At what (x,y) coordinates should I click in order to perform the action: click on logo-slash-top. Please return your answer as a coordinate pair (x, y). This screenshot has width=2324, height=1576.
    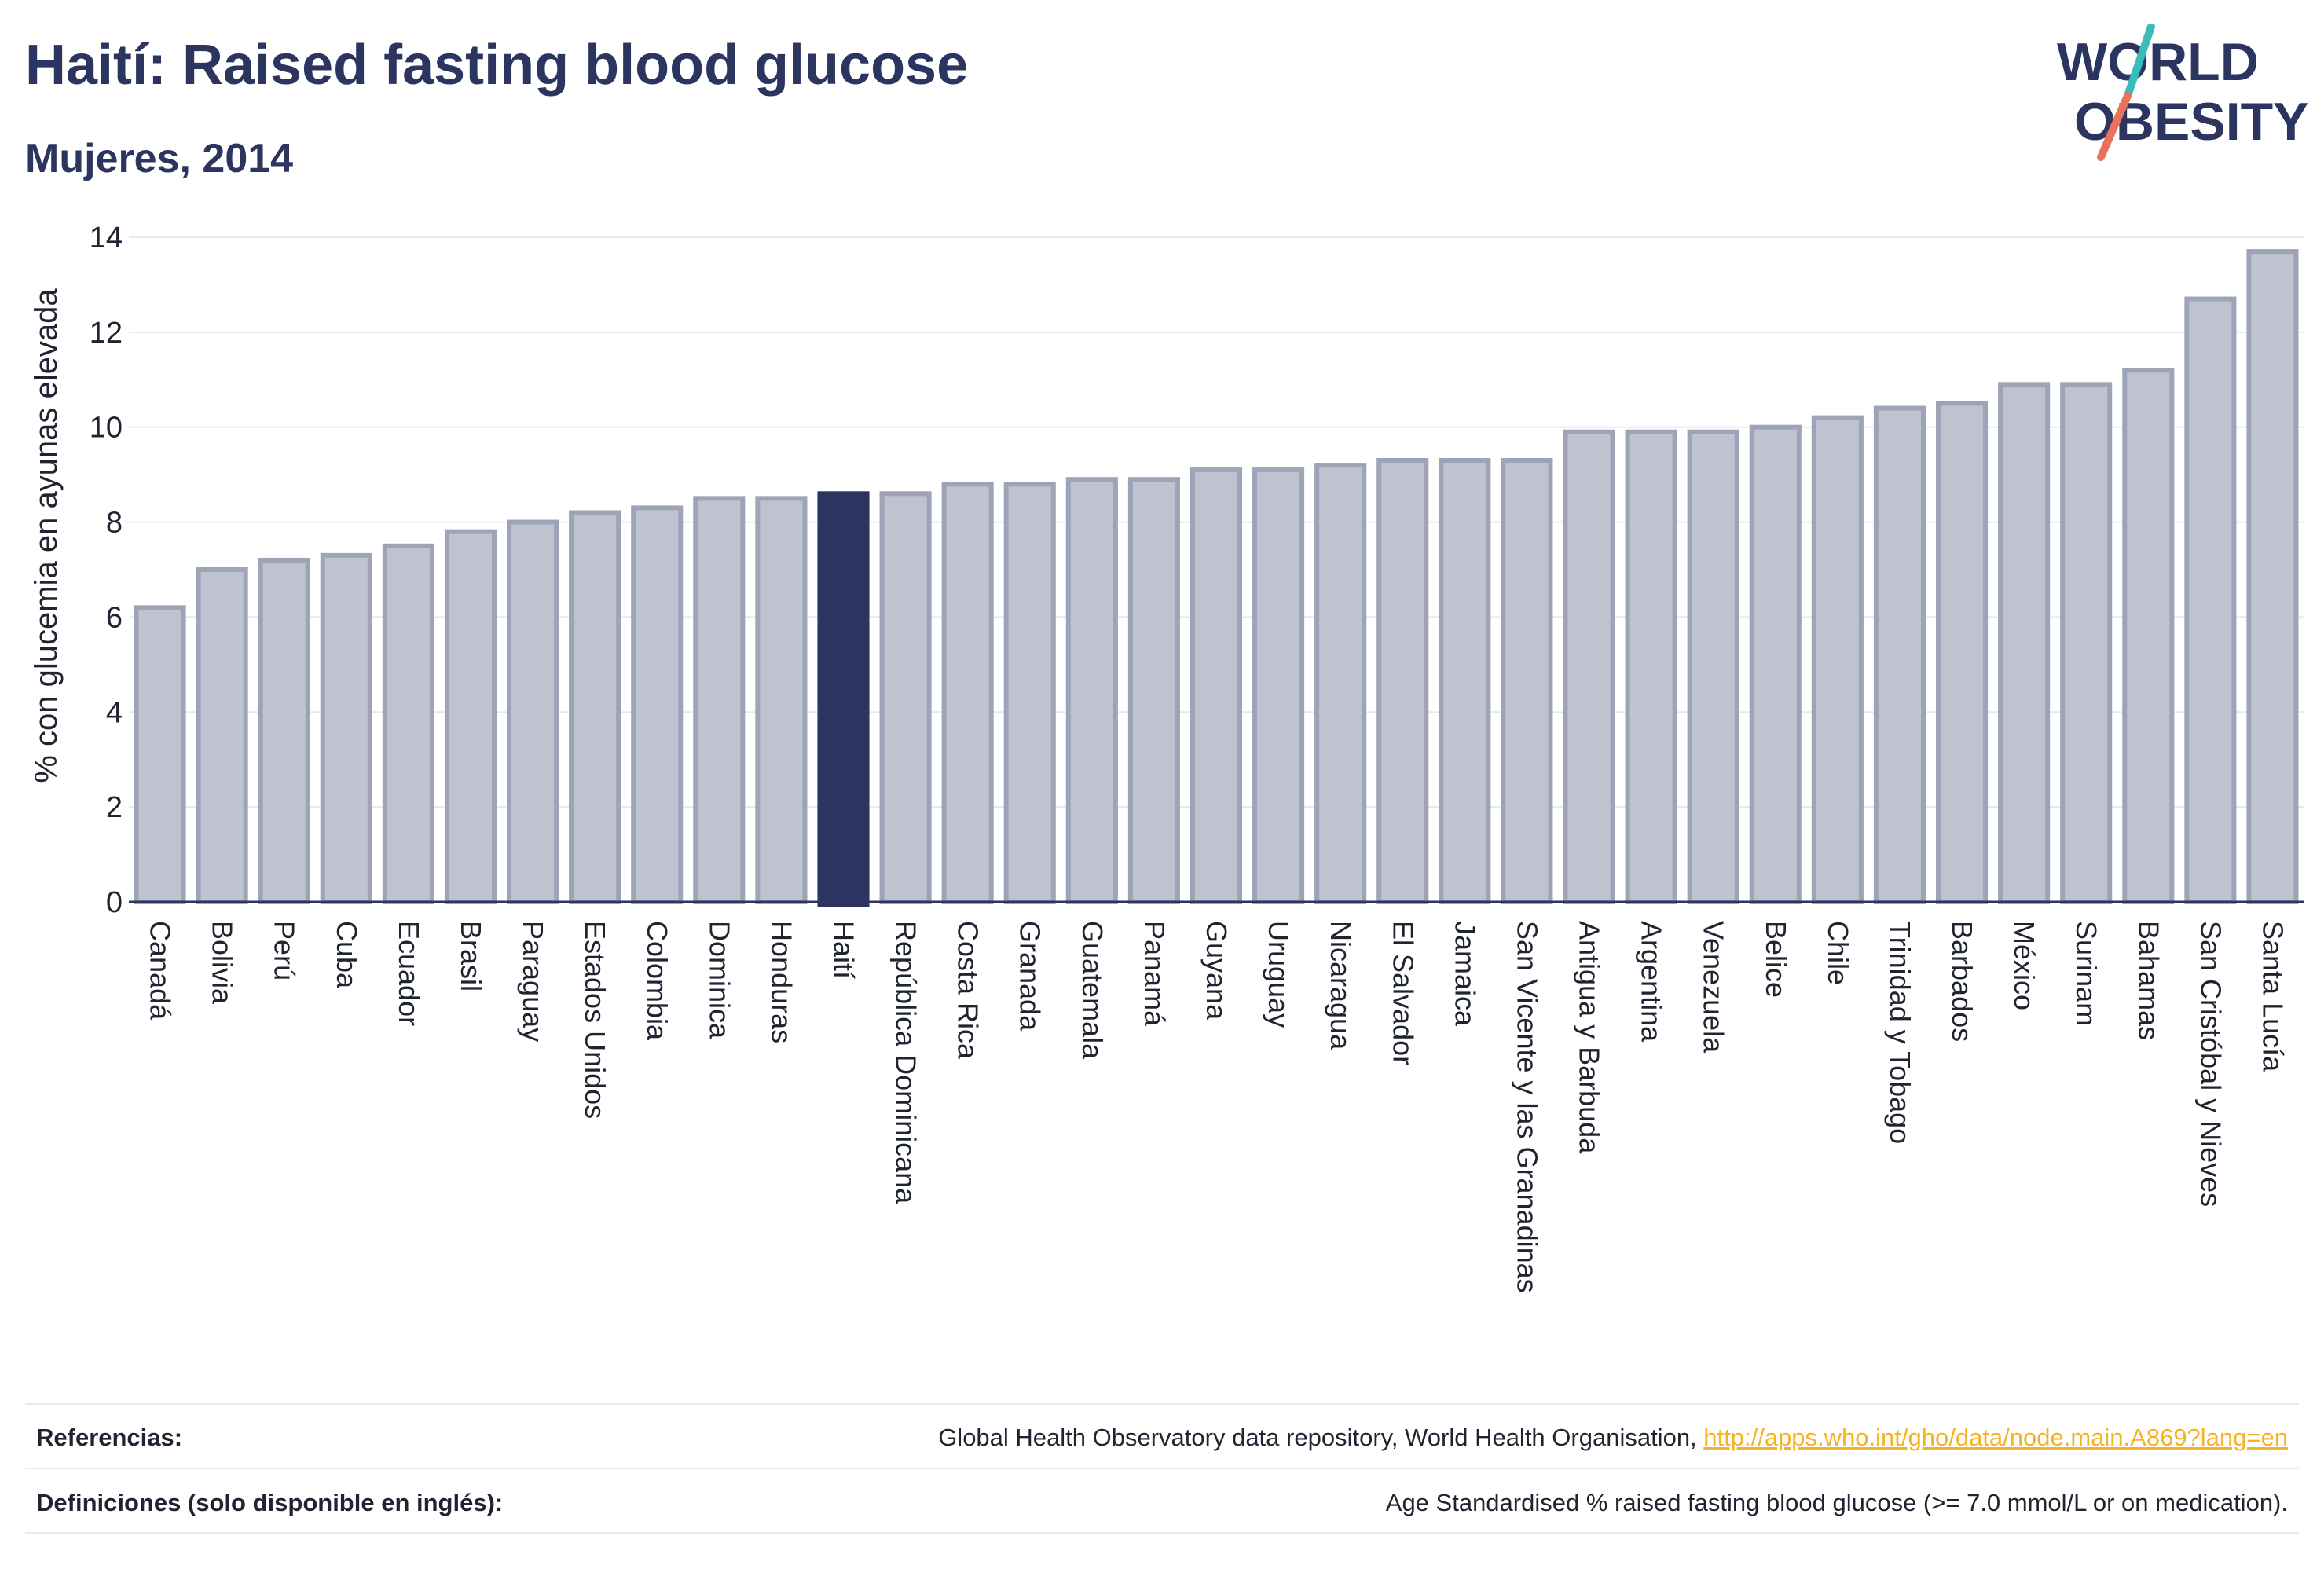
    Looking at the image, I should click on (2139, 62).